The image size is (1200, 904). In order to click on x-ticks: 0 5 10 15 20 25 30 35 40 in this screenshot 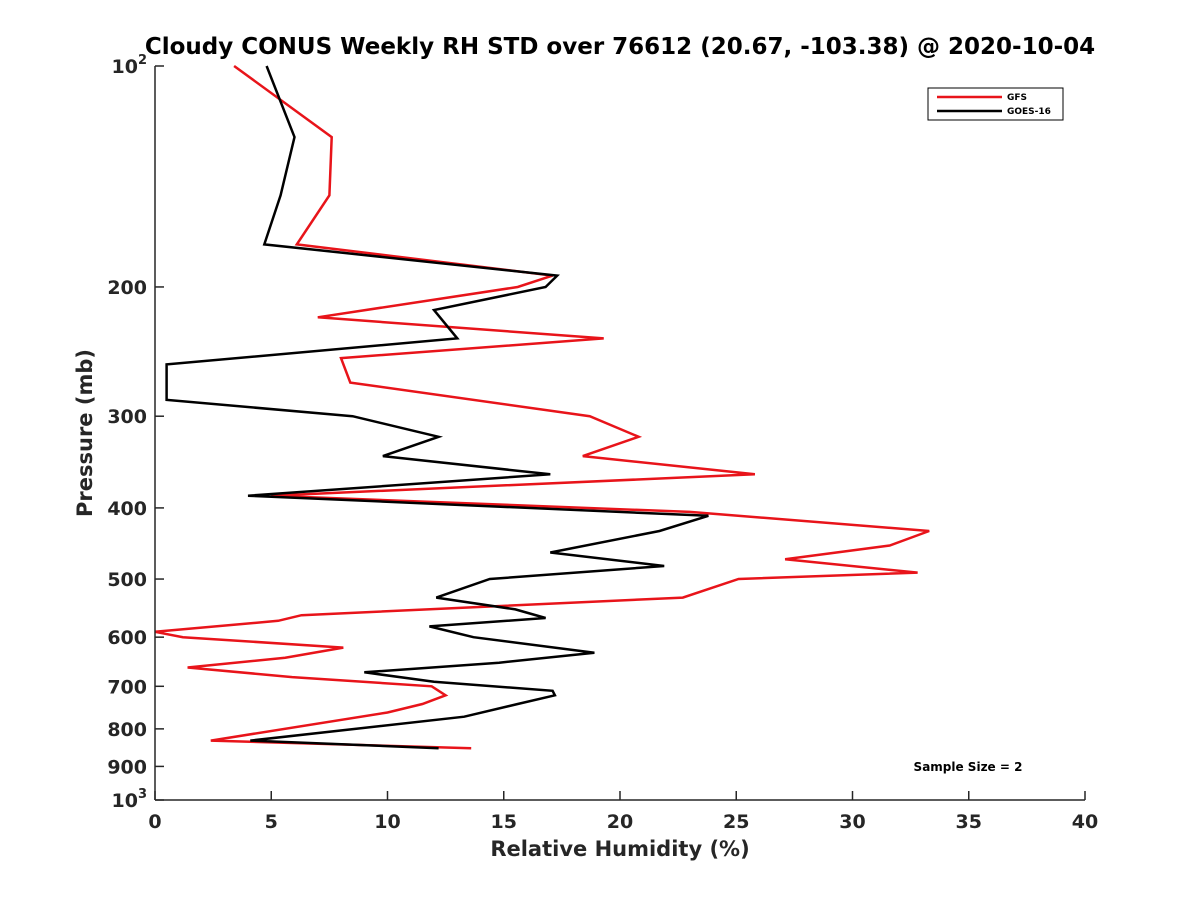, I will do `click(623, 812)`.